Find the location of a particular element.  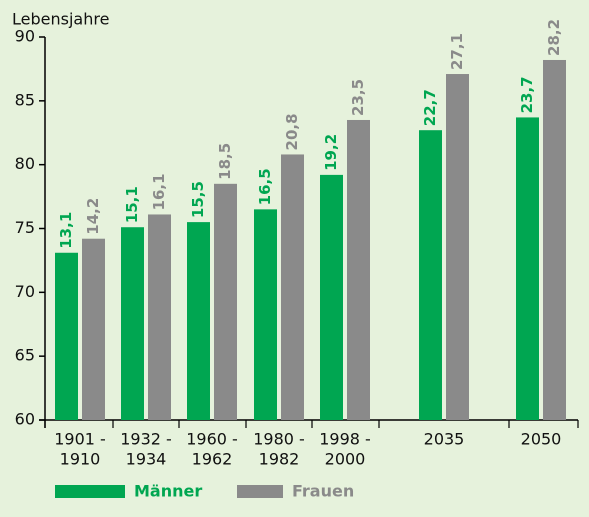

legend-label: Frauen is located at coordinates (323, 491).